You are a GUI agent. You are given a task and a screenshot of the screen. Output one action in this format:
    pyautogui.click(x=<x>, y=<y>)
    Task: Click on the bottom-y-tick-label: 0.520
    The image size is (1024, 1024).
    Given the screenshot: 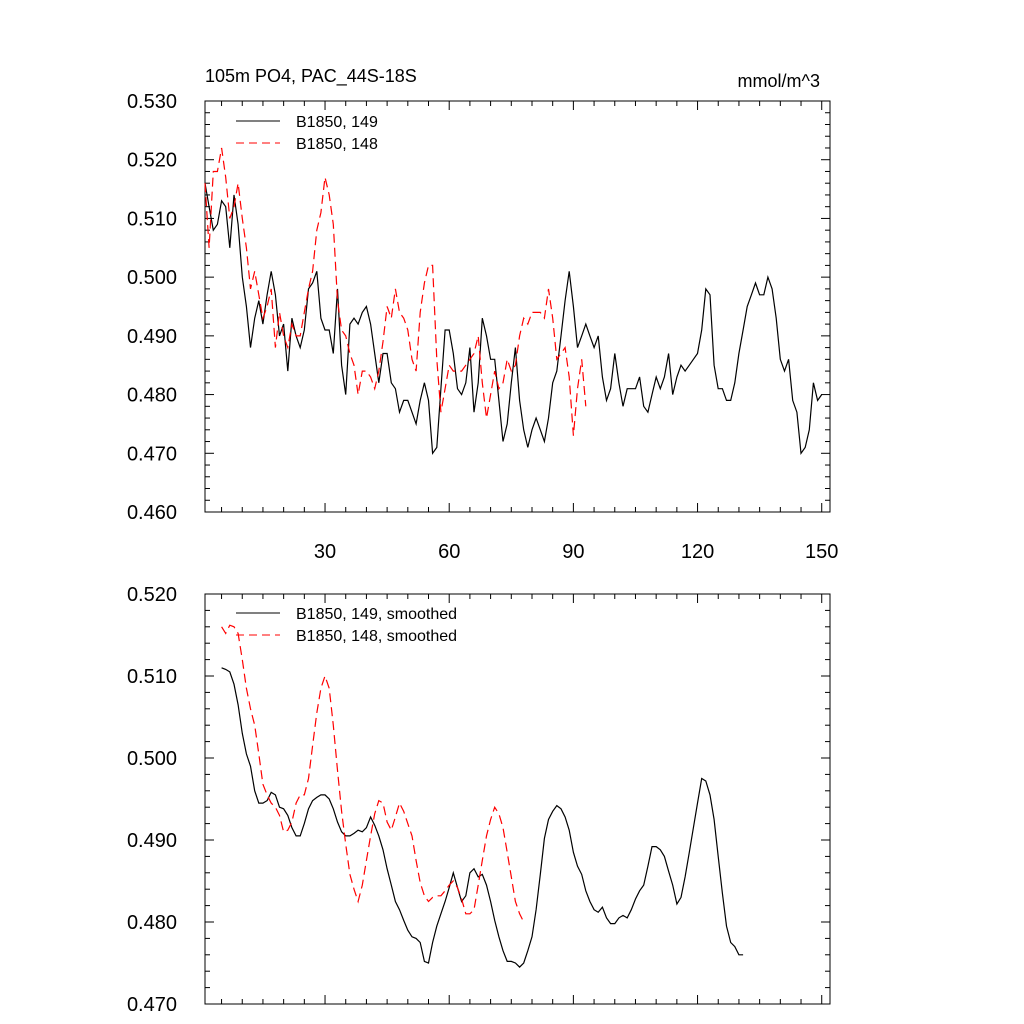 What is the action you would take?
    pyautogui.click(x=152, y=595)
    